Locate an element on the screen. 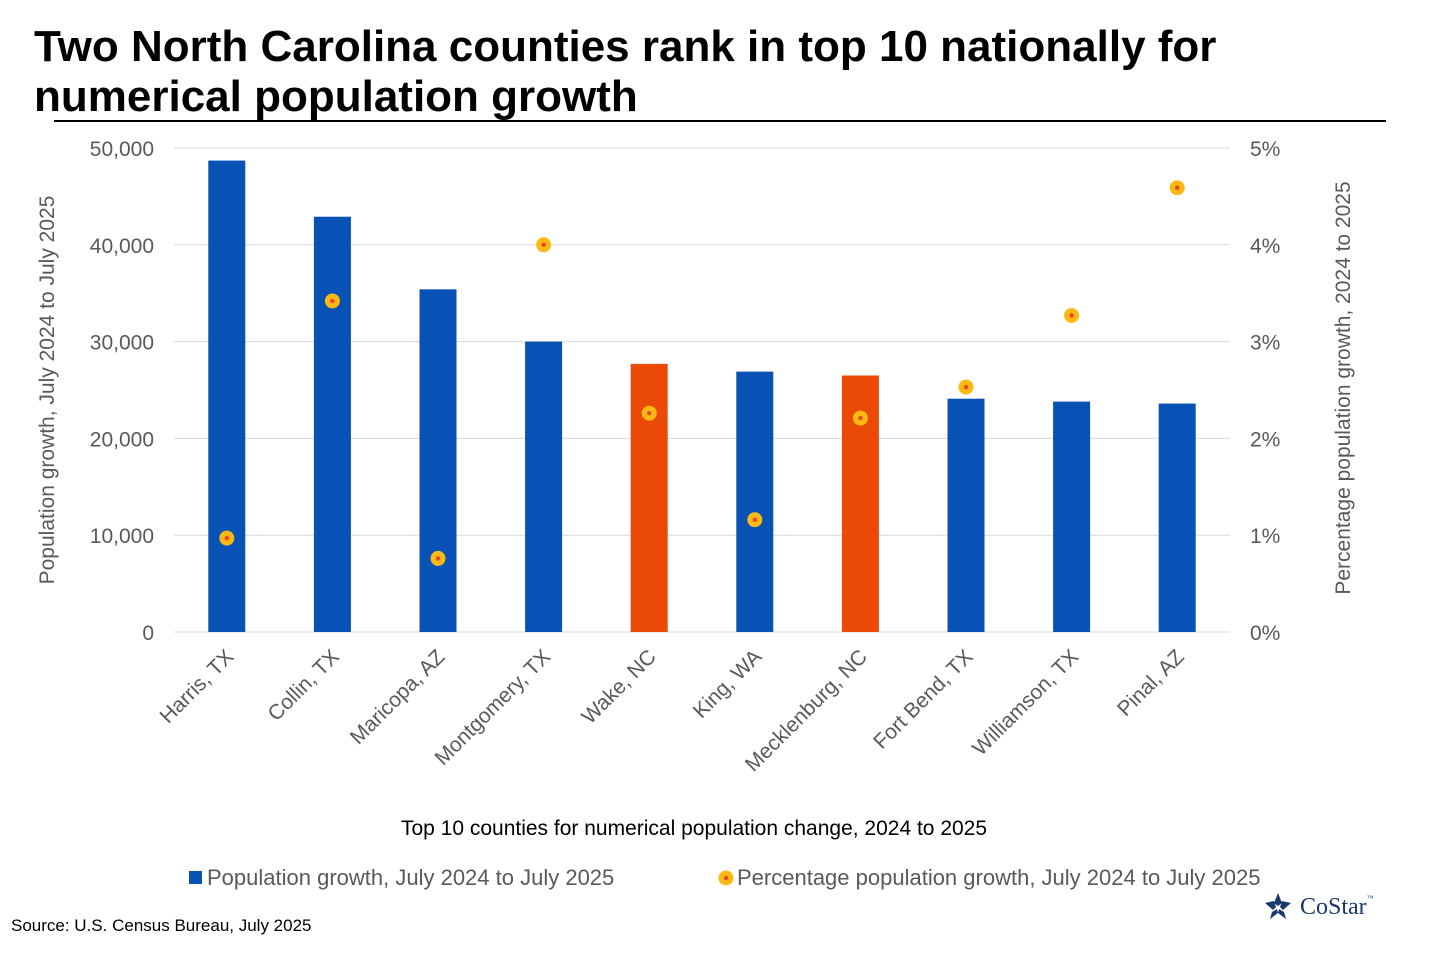 This screenshot has width=1440, height=960. y2-tick-label: 1% is located at coordinates (1265, 536).